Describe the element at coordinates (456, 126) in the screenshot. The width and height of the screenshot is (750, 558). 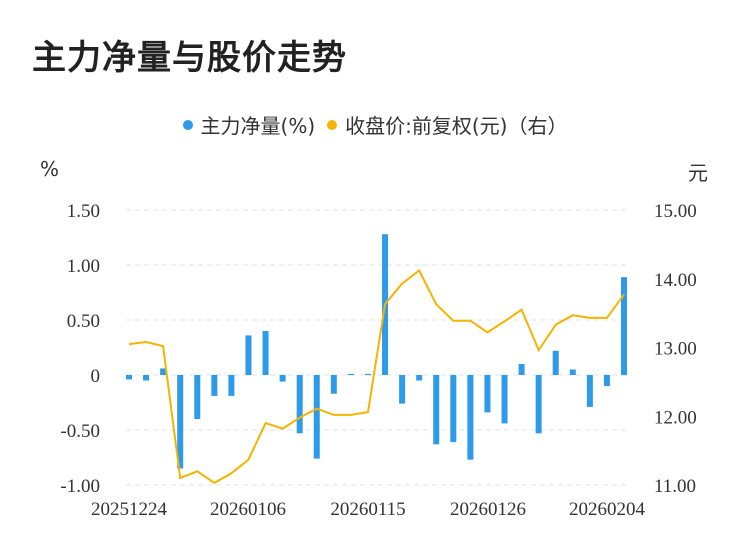
I see `legend-line-label: 收盘价:前复权(元)（右）` at that location.